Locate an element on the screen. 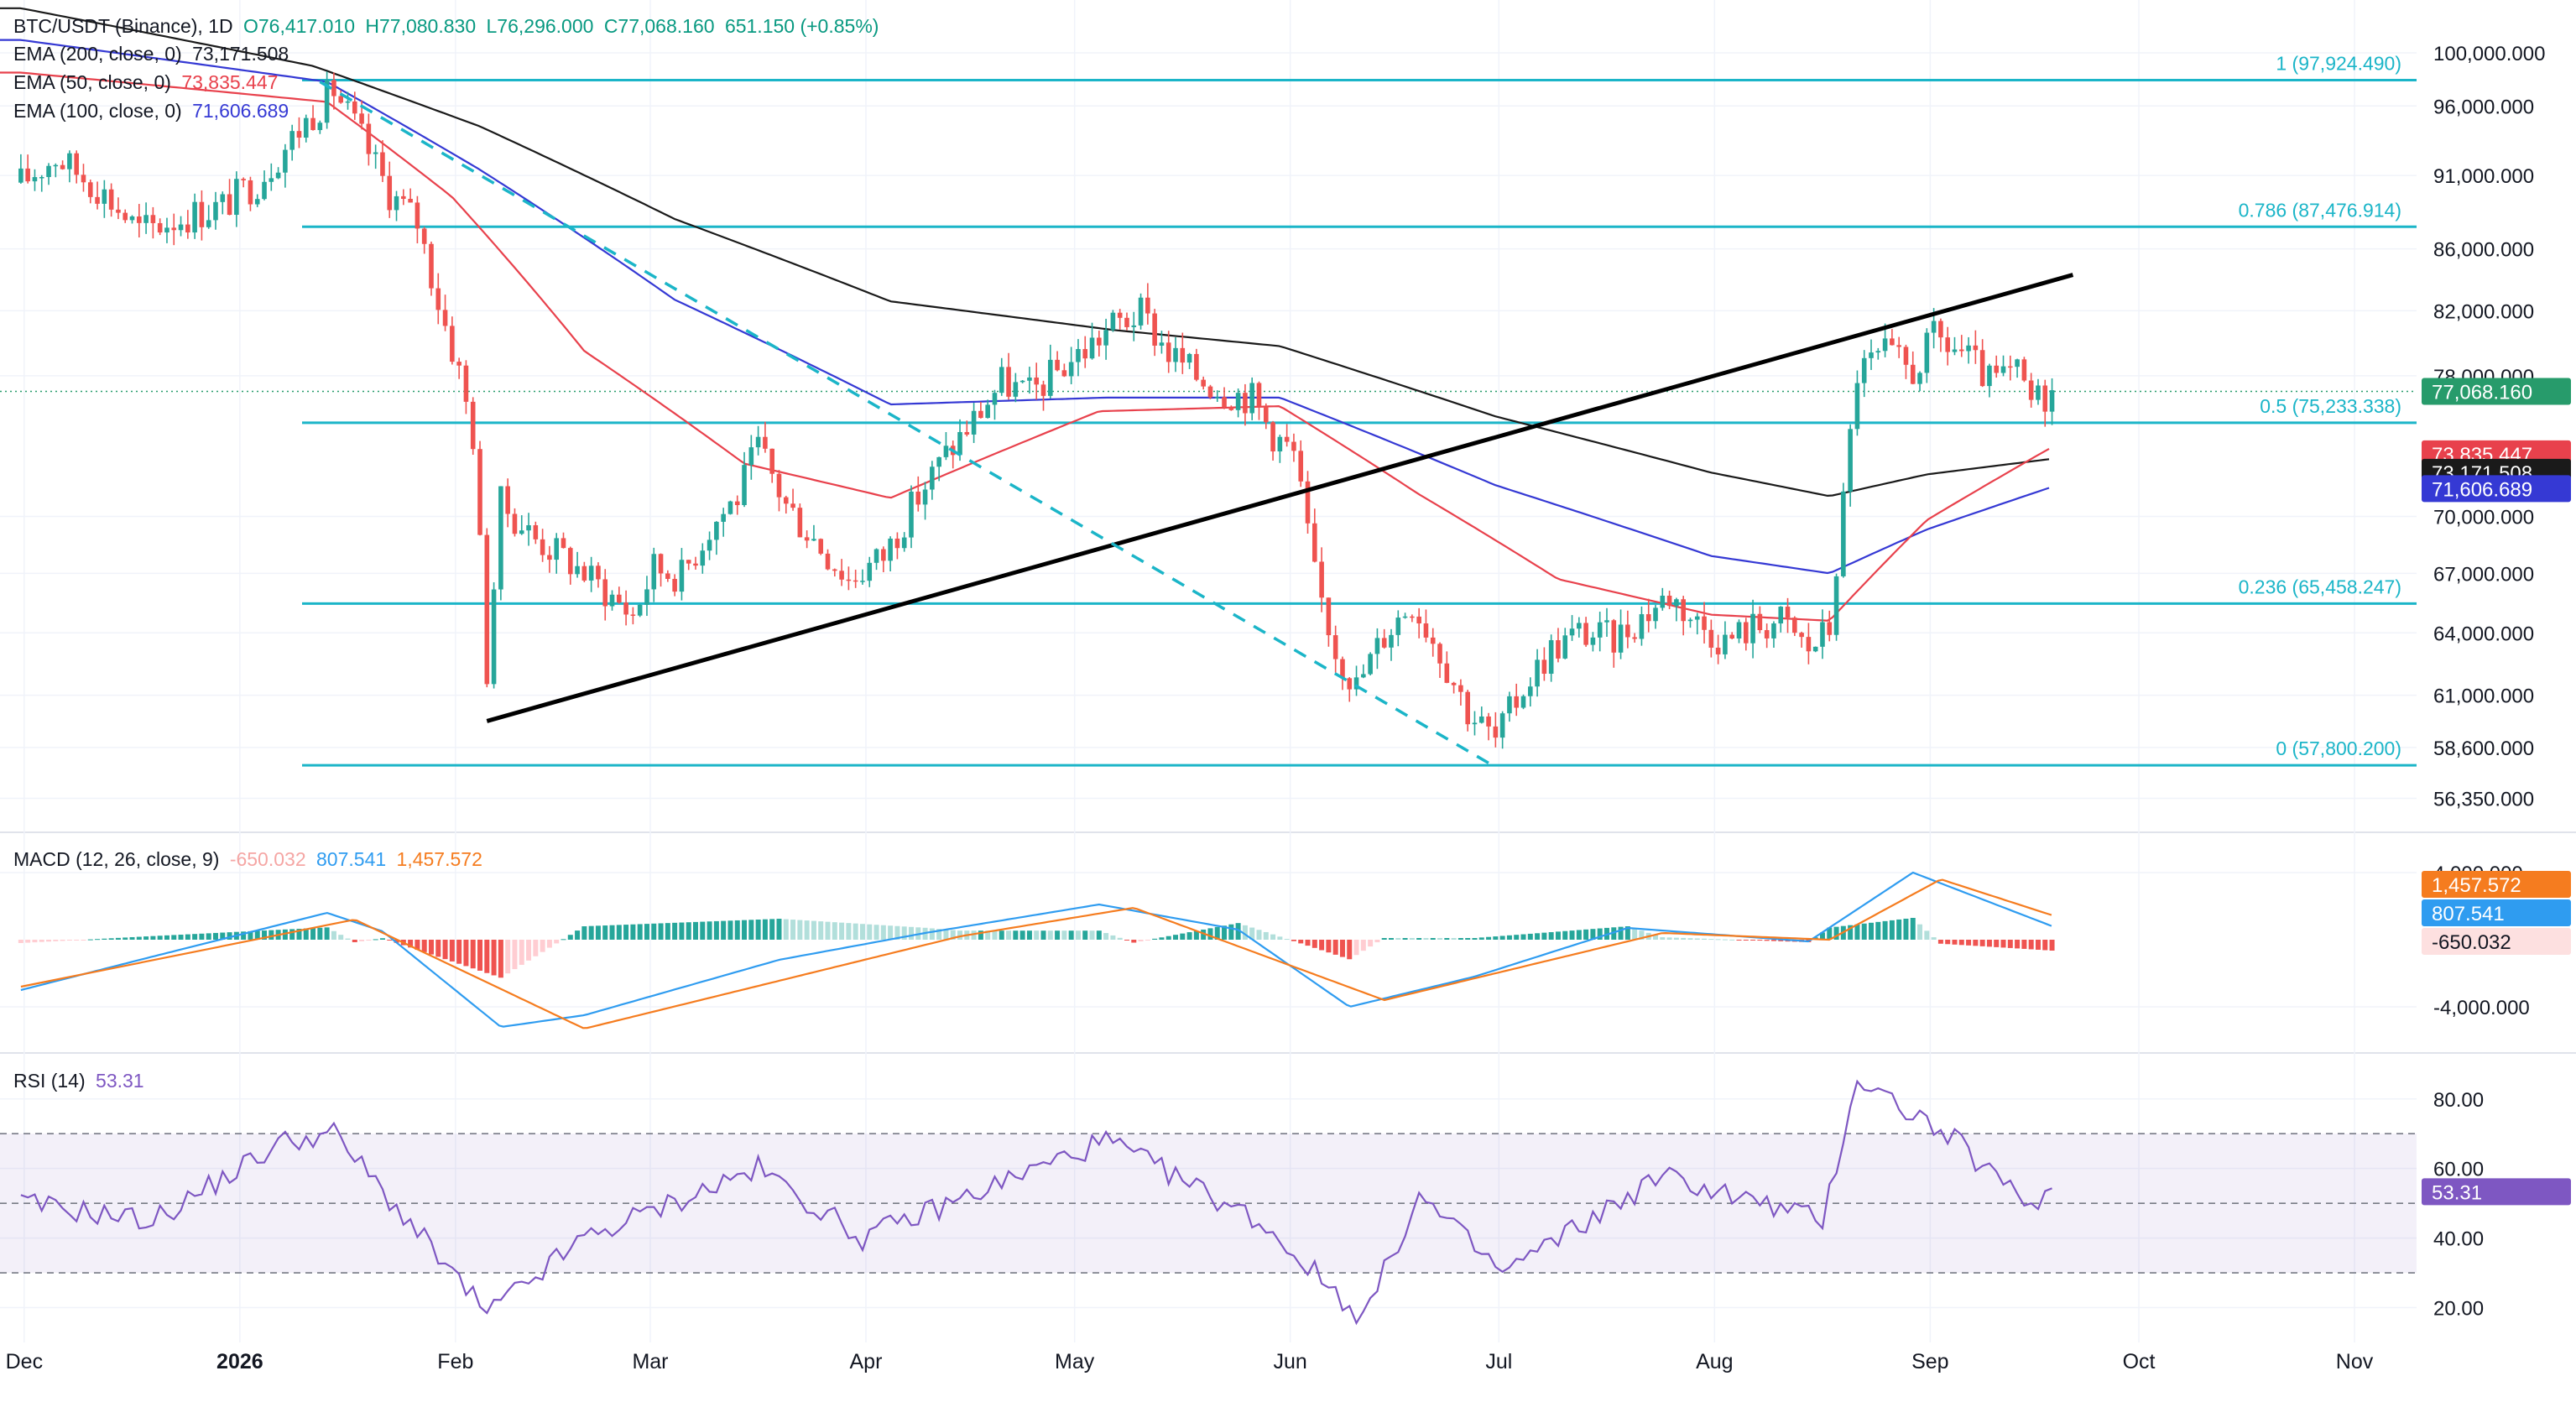 The height and width of the screenshot is (1402, 2576). symbol-title: BTC/USDT (Binance), 1D is located at coordinates (123, 26).